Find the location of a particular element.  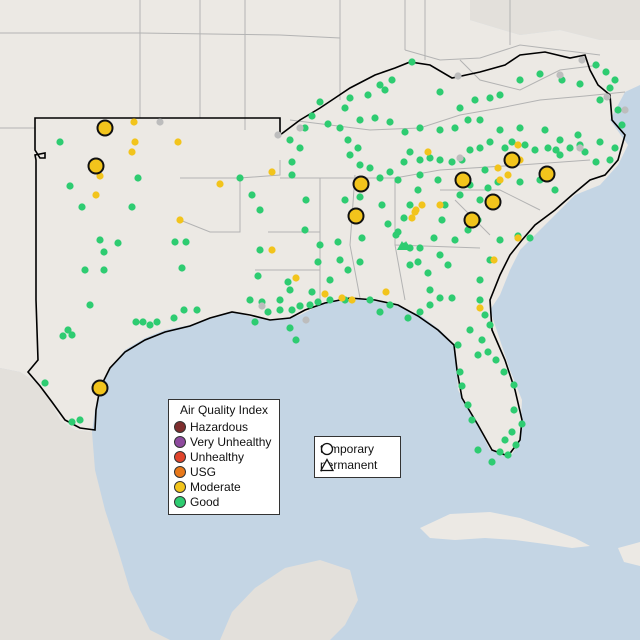

legend-item-unhealthy: Unhealthy is located at coordinates (209, 457).